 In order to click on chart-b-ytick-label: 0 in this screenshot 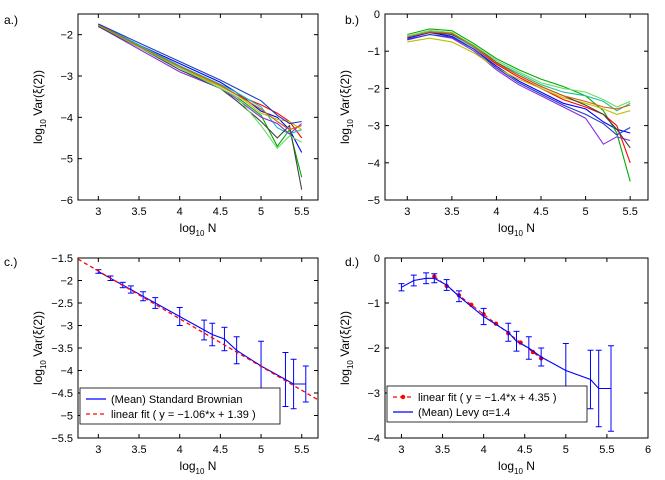, I will do `click(377, 15)`.